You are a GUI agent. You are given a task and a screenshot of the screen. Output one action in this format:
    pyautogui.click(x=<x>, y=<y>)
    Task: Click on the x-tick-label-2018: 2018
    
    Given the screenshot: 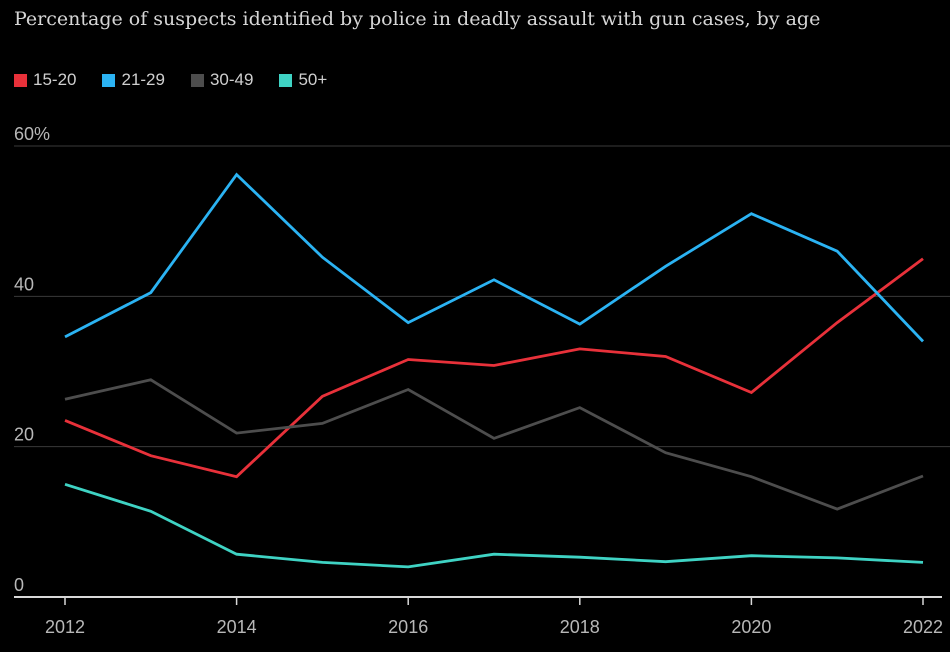 What is the action you would take?
    pyautogui.click(x=580, y=627)
    